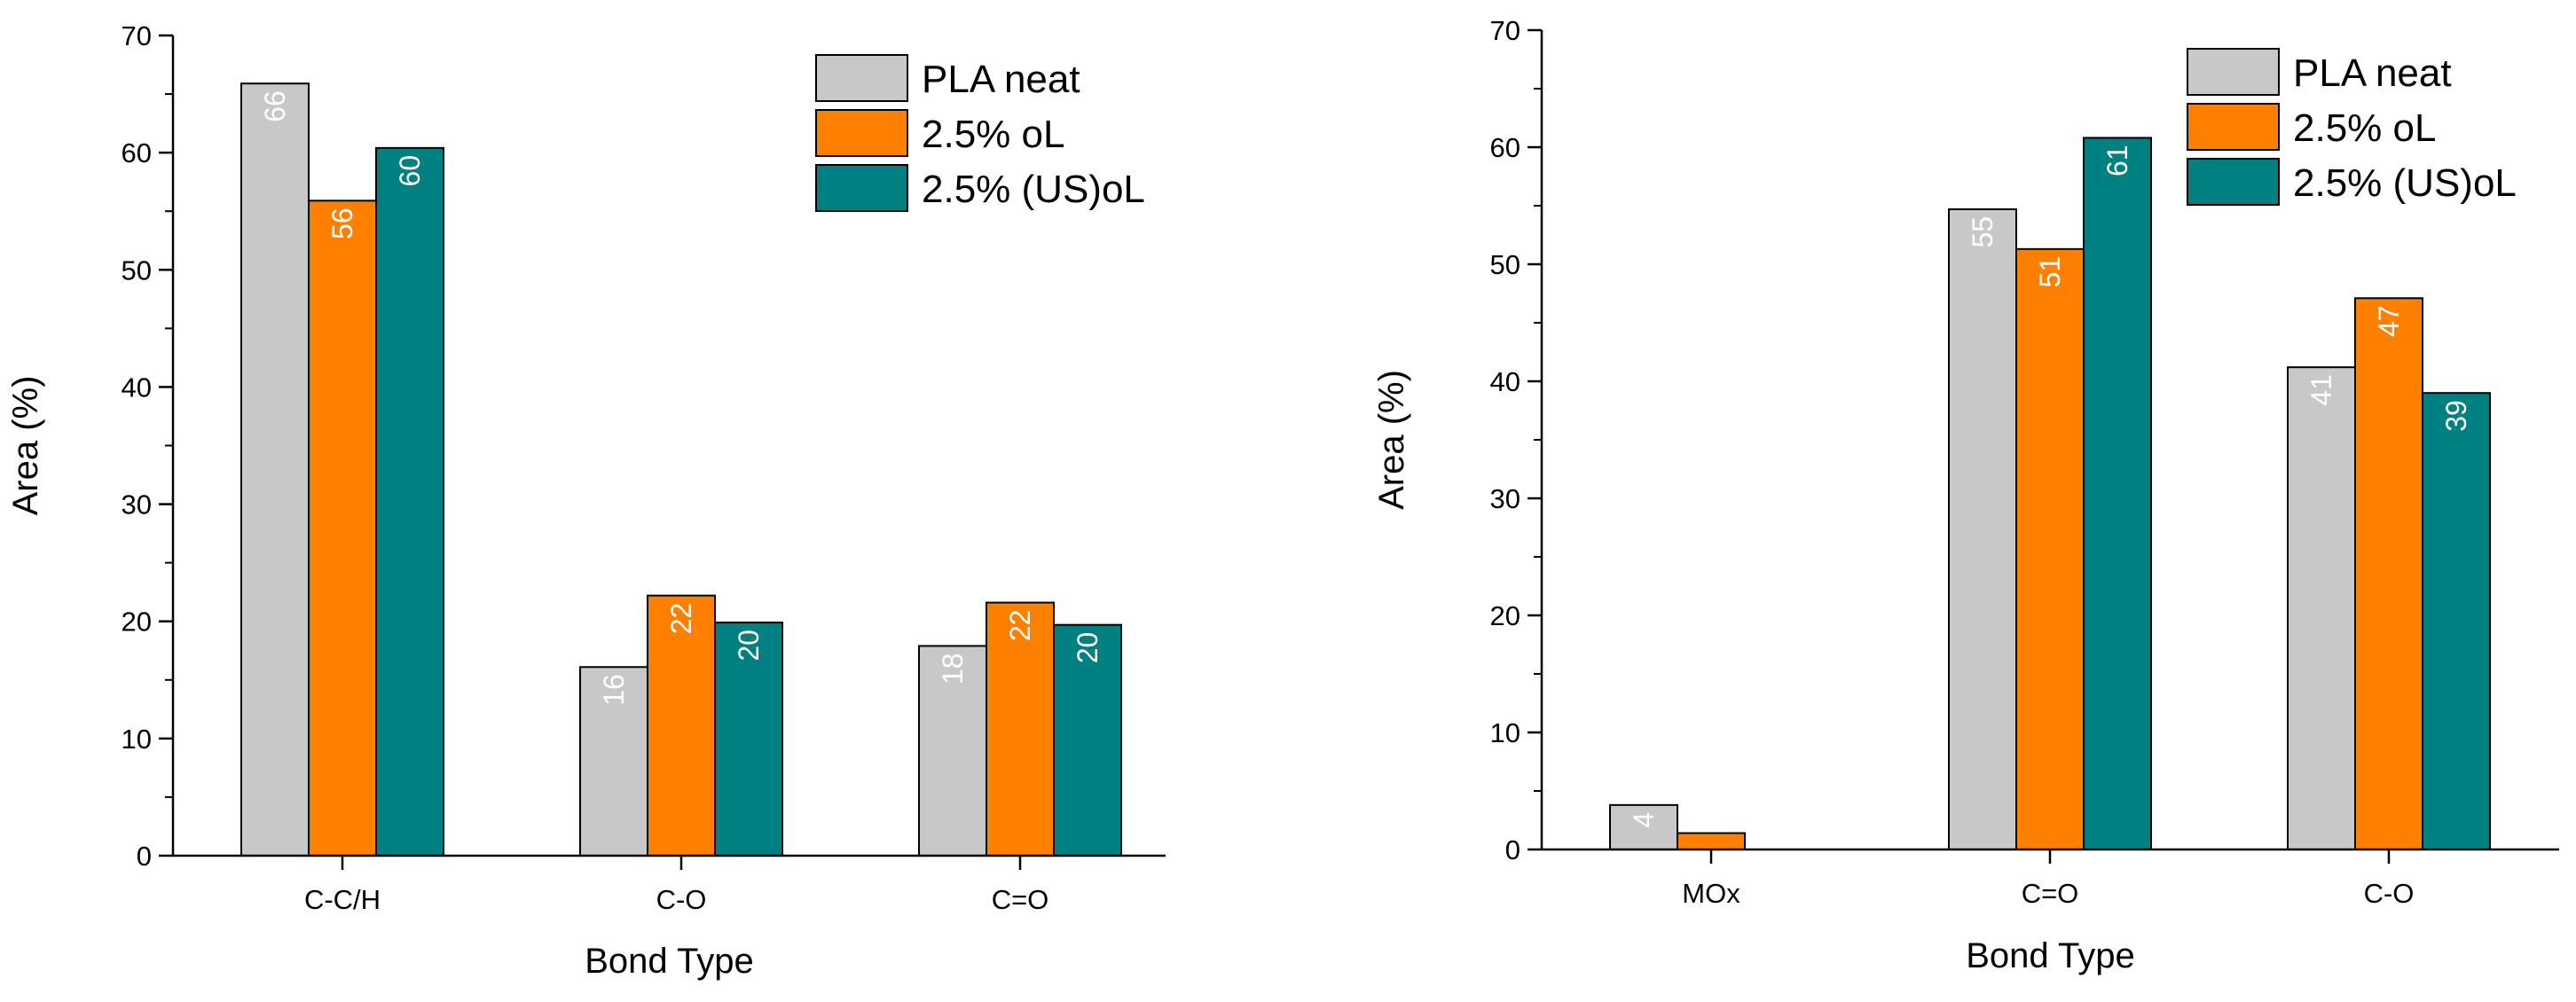  I want to click on bar-value-label: 60, so click(410, 171).